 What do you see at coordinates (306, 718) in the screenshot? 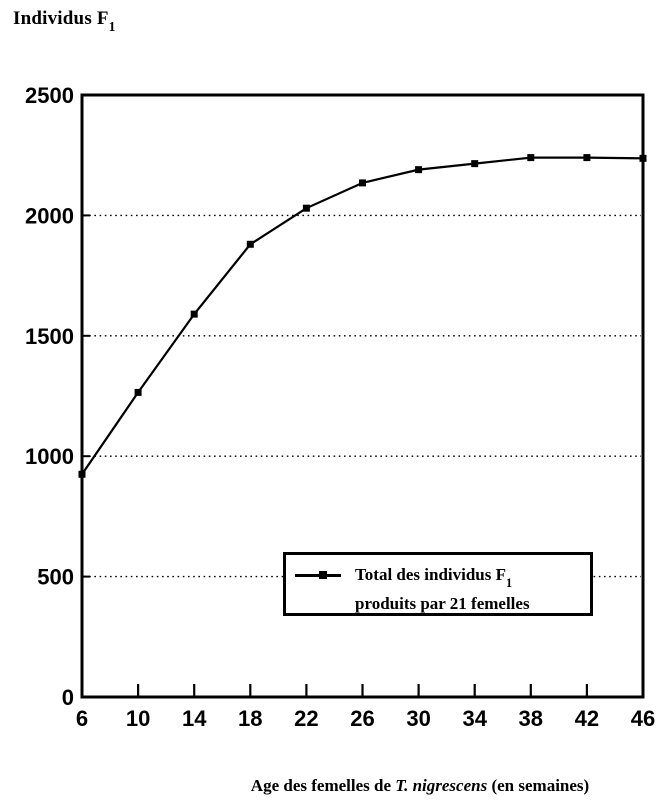
I see `x-tick-label: 22` at bounding box center [306, 718].